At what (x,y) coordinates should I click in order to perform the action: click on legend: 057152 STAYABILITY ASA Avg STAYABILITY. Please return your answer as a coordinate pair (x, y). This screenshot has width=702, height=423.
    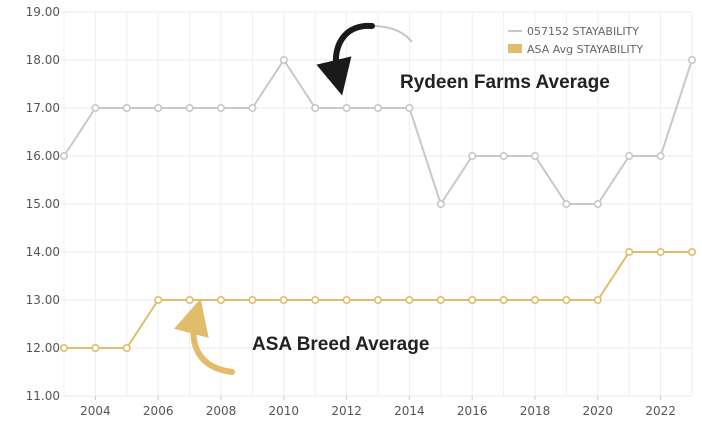
    Looking at the image, I should click on (575, 40).